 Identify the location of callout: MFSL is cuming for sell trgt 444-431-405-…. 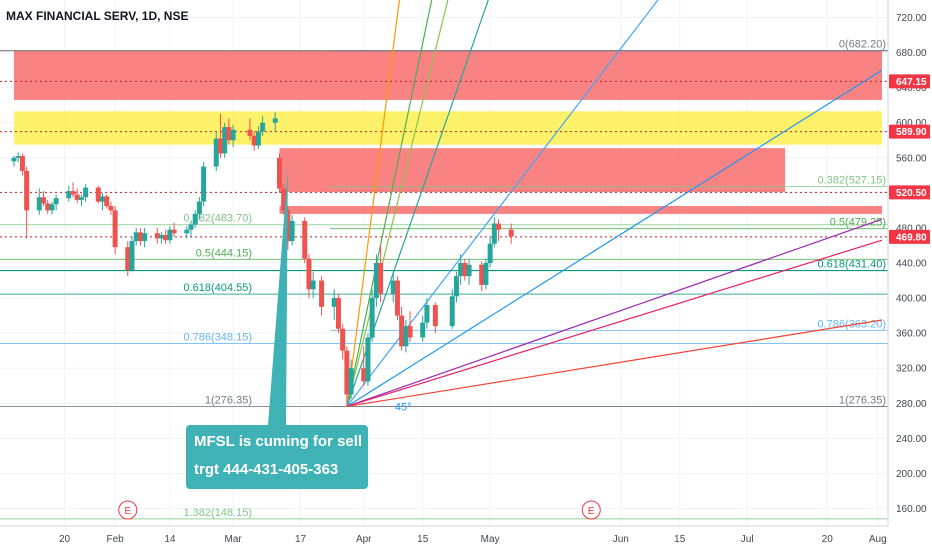
(277, 328).